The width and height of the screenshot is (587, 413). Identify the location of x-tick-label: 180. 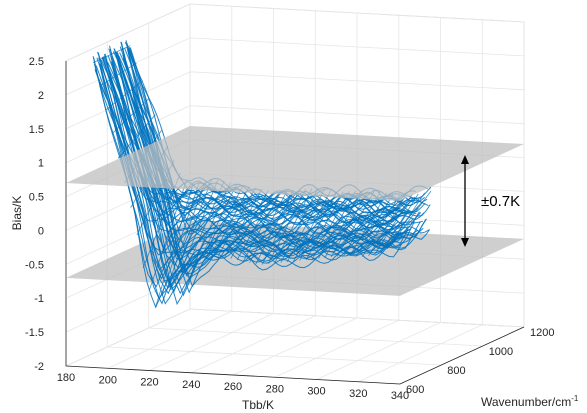
(66, 378).